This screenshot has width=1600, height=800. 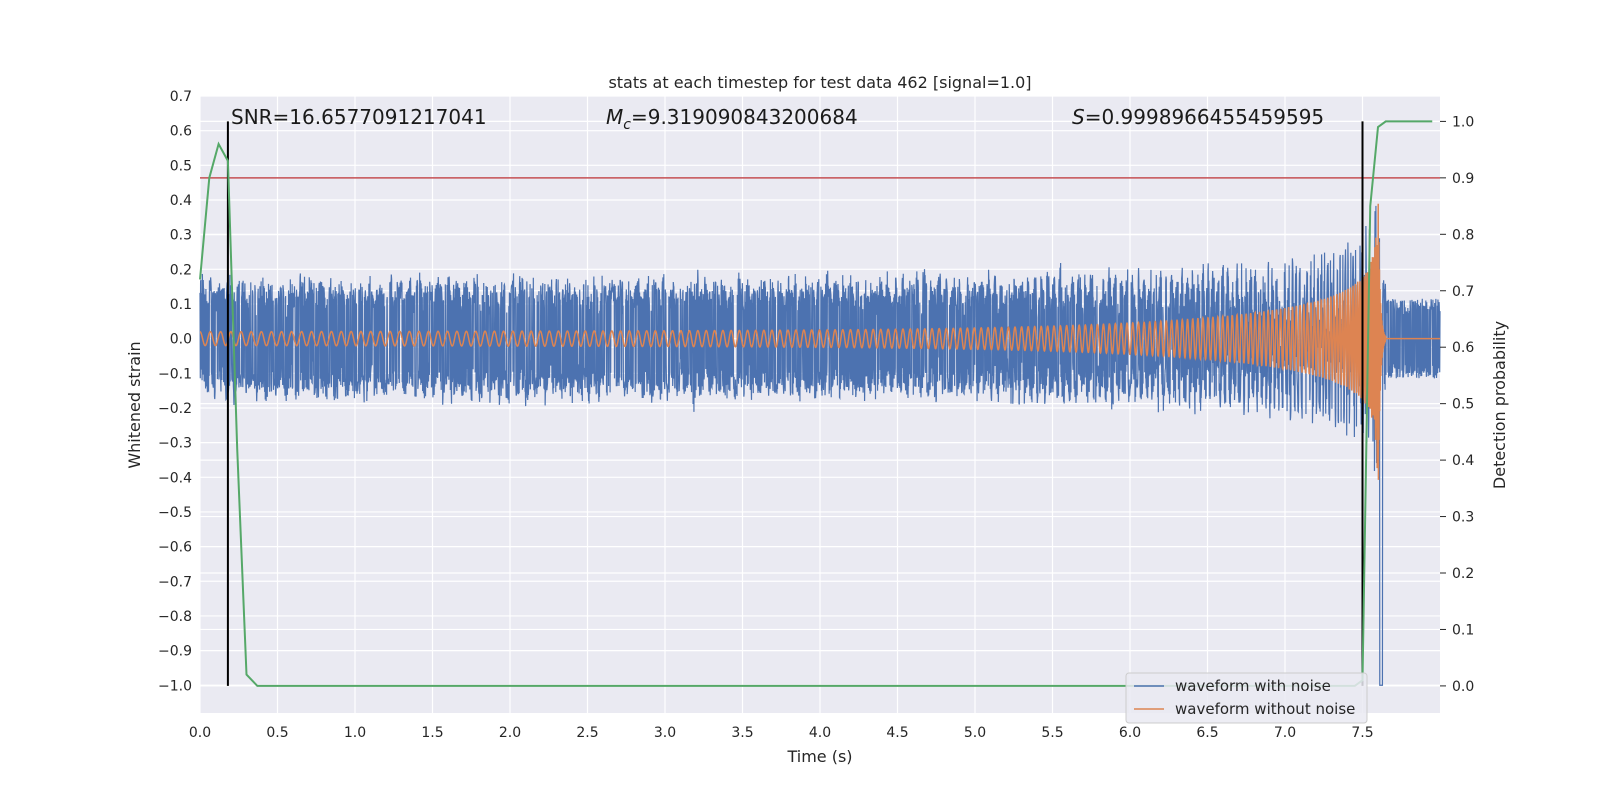 I want to click on y-tick-label: −0.9, so click(x=175, y=652).